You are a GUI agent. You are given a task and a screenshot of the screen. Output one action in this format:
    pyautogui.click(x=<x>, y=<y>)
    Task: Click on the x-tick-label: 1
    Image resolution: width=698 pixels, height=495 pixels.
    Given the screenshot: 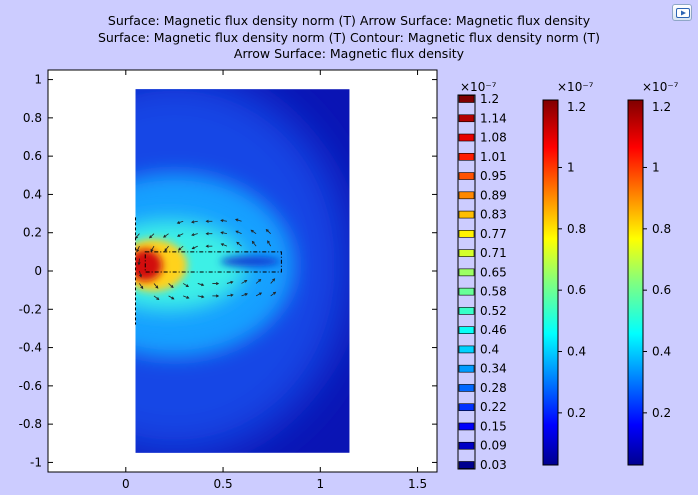 What is the action you would take?
    pyautogui.click(x=320, y=484)
    